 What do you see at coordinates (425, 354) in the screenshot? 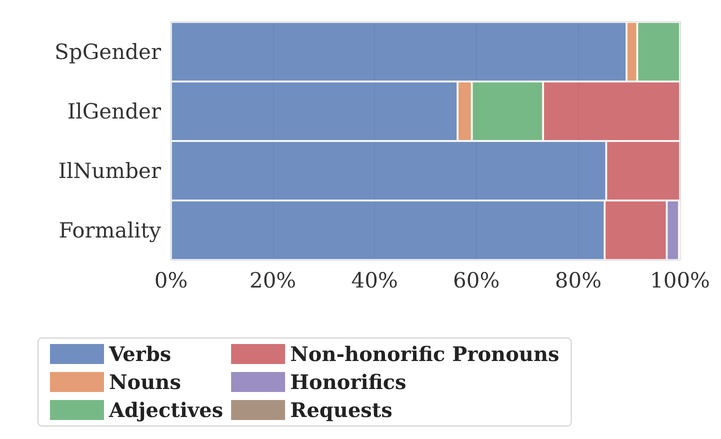
I see `legend-label: Non-honorific Pronouns` at bounding box center [425, 354].